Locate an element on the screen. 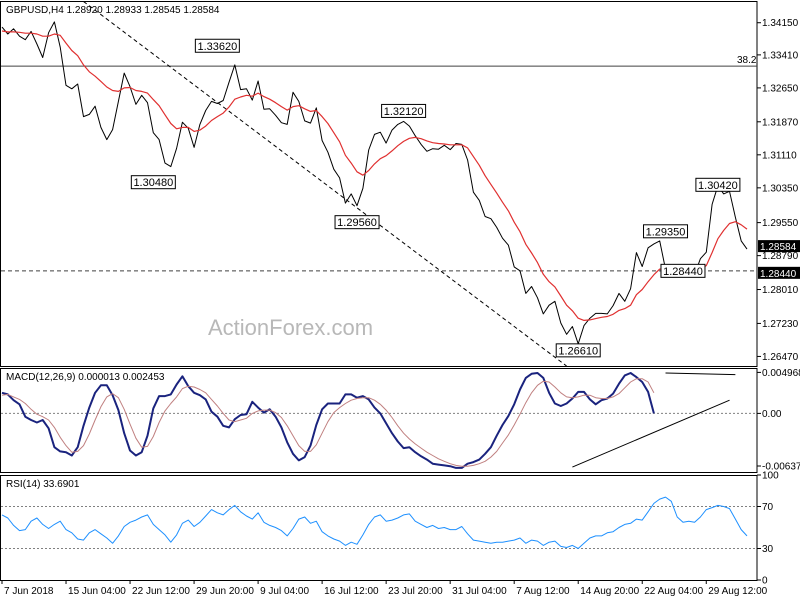 The width and height of the screenshot is (800, 600). last-price-text: 1.28584 is located at coordinates (778, 247).